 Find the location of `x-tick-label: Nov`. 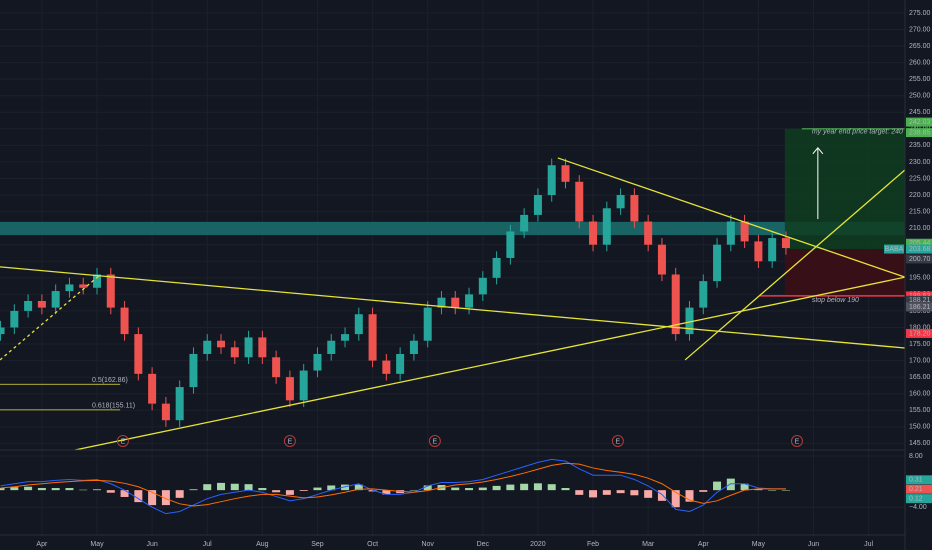

x-tick-label: Nov is located at coordinates (427, 544).